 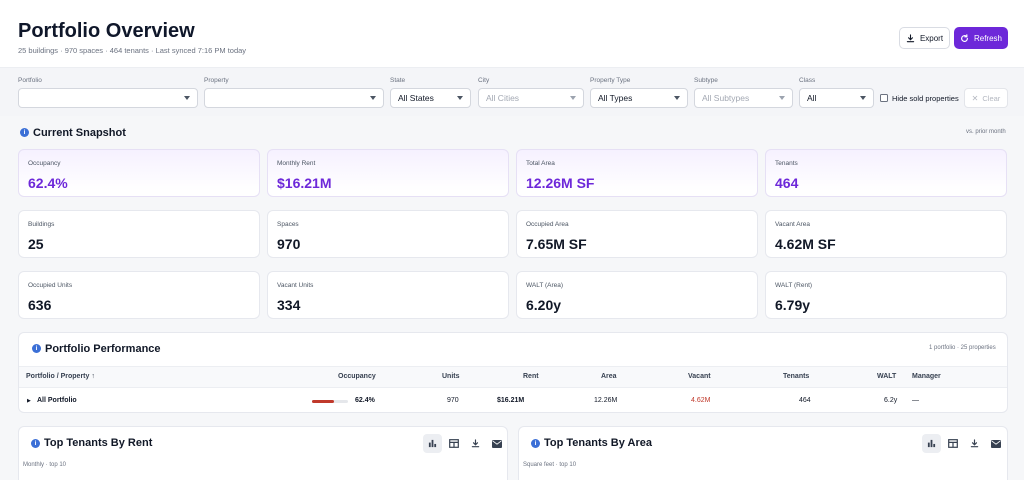 What do you see at coordinates (910, 37) in the screenshot?
I see `download-icon` at bounding box center [910, 37].